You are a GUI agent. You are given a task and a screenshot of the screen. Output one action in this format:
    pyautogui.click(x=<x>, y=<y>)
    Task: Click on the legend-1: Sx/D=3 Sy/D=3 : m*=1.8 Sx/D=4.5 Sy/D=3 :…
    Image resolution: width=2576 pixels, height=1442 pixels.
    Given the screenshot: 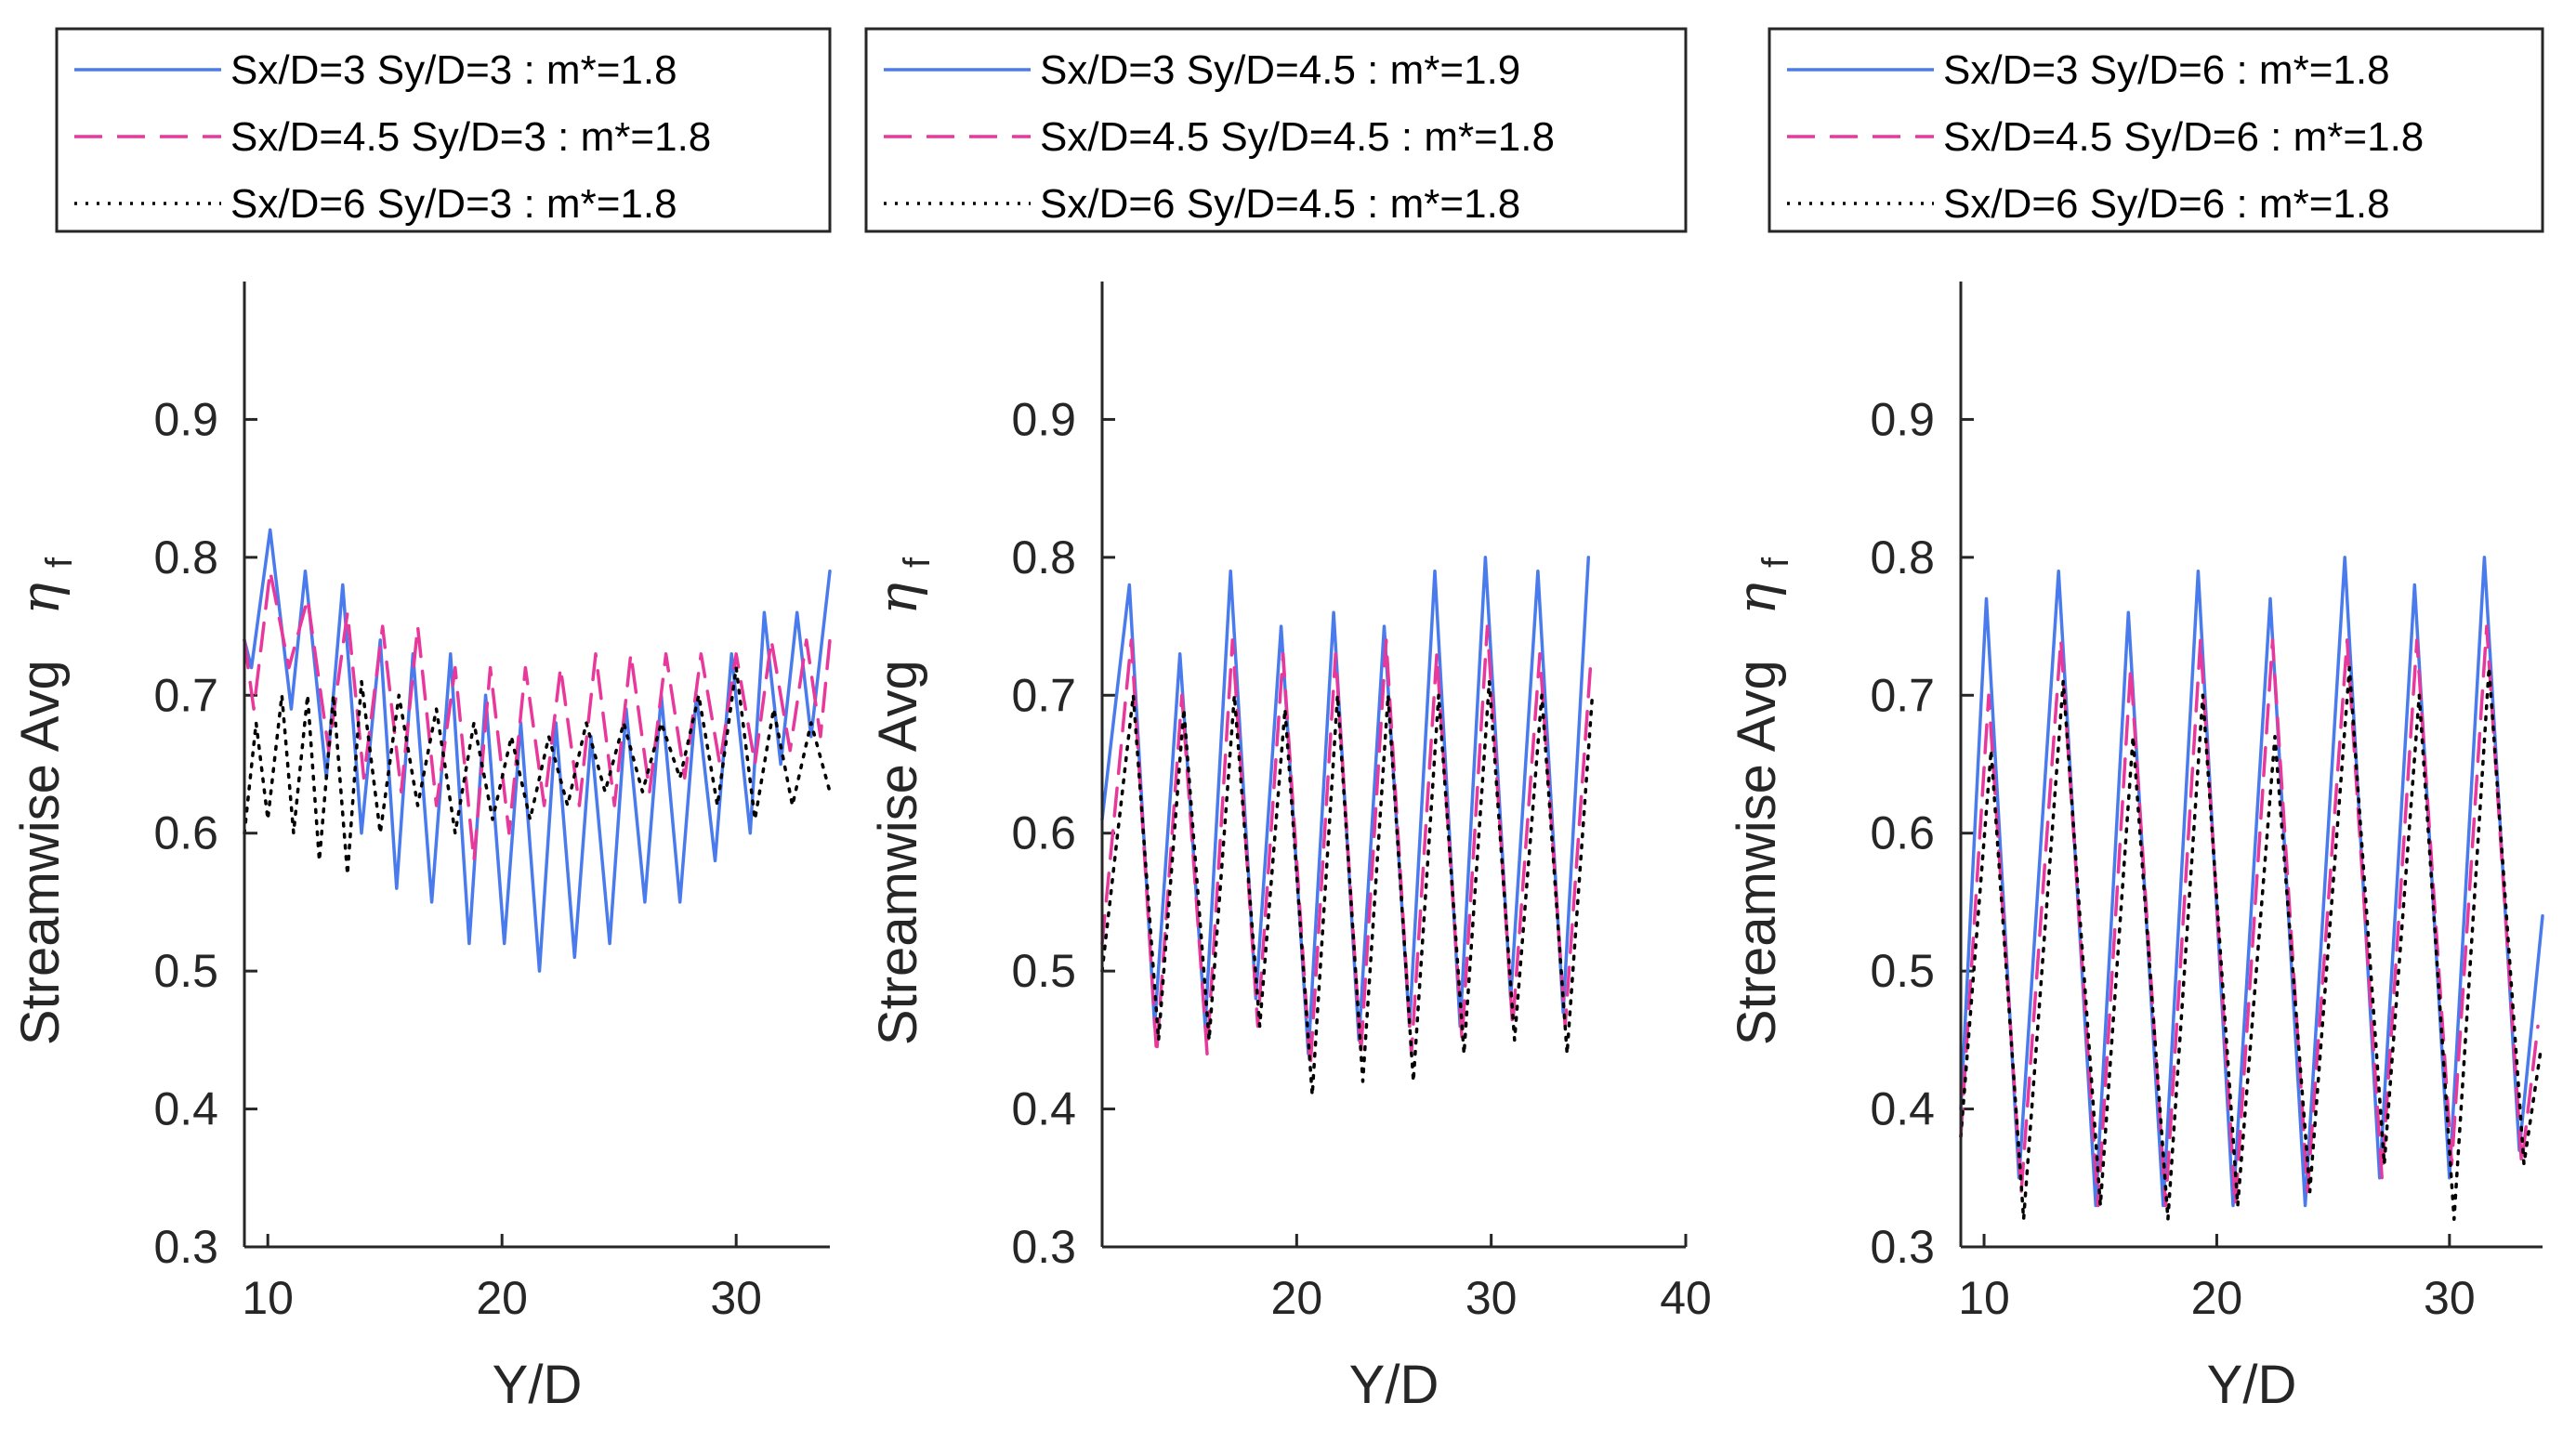 What is the action you would take?
    pyautogui.click(x=443, y=130)
    